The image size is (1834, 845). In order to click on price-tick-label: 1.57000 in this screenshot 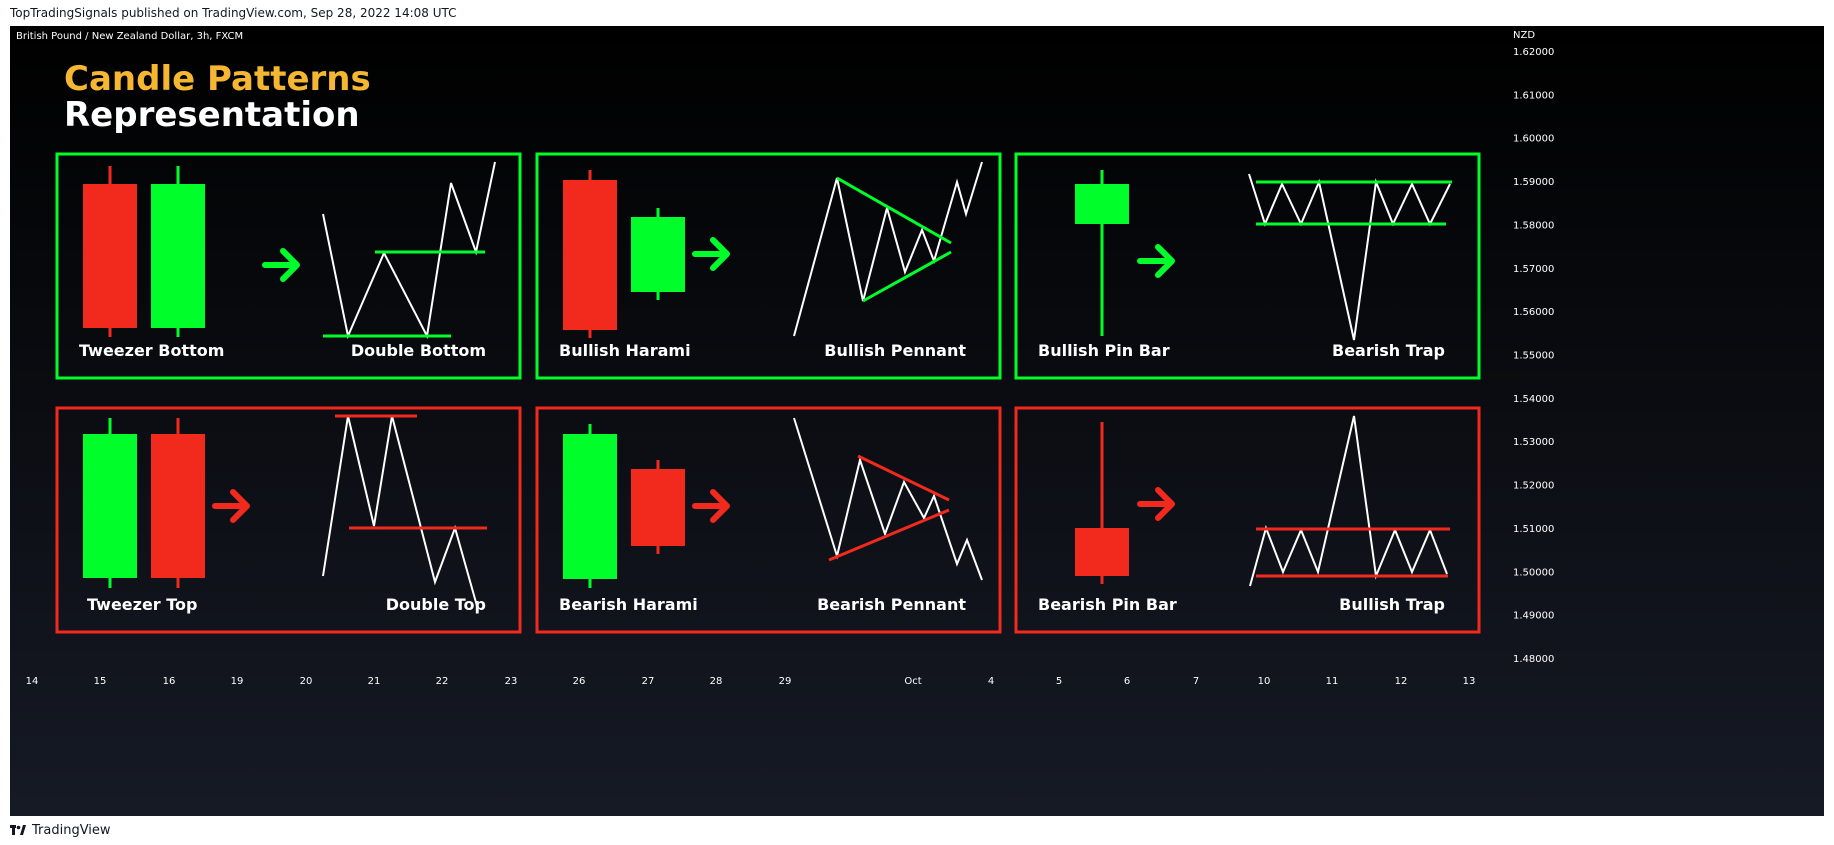, I will do `click(1533, 269)`.